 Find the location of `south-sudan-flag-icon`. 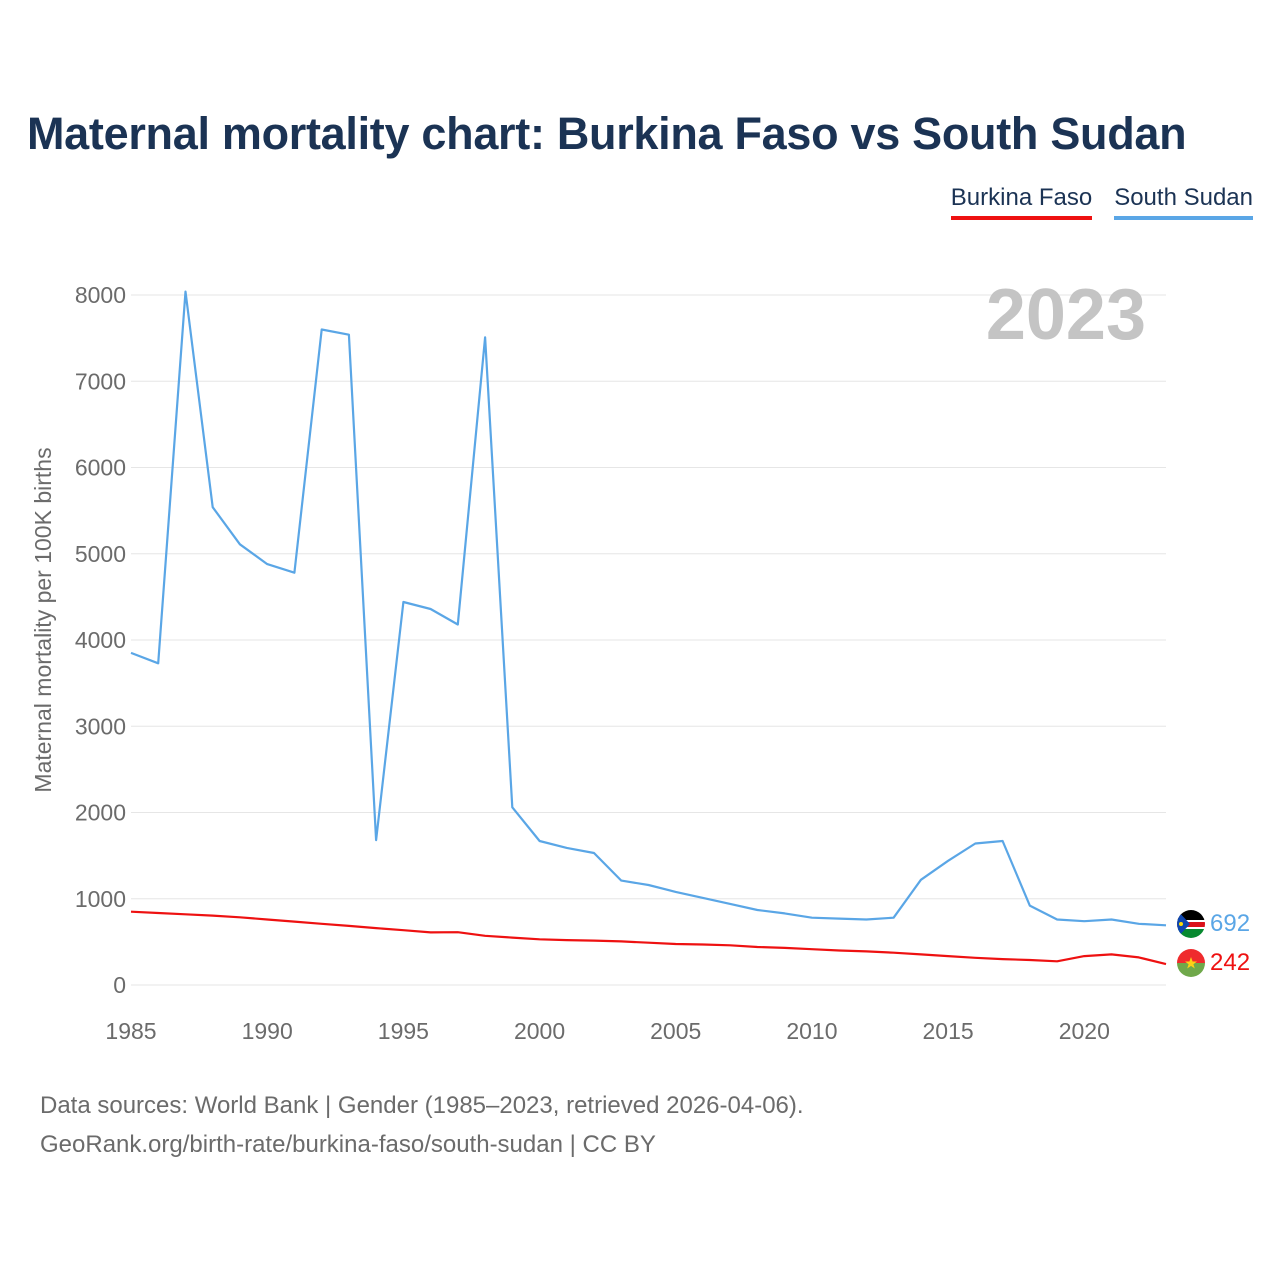

south-sudan-flag-icon is located at coordinates (1191, 924).